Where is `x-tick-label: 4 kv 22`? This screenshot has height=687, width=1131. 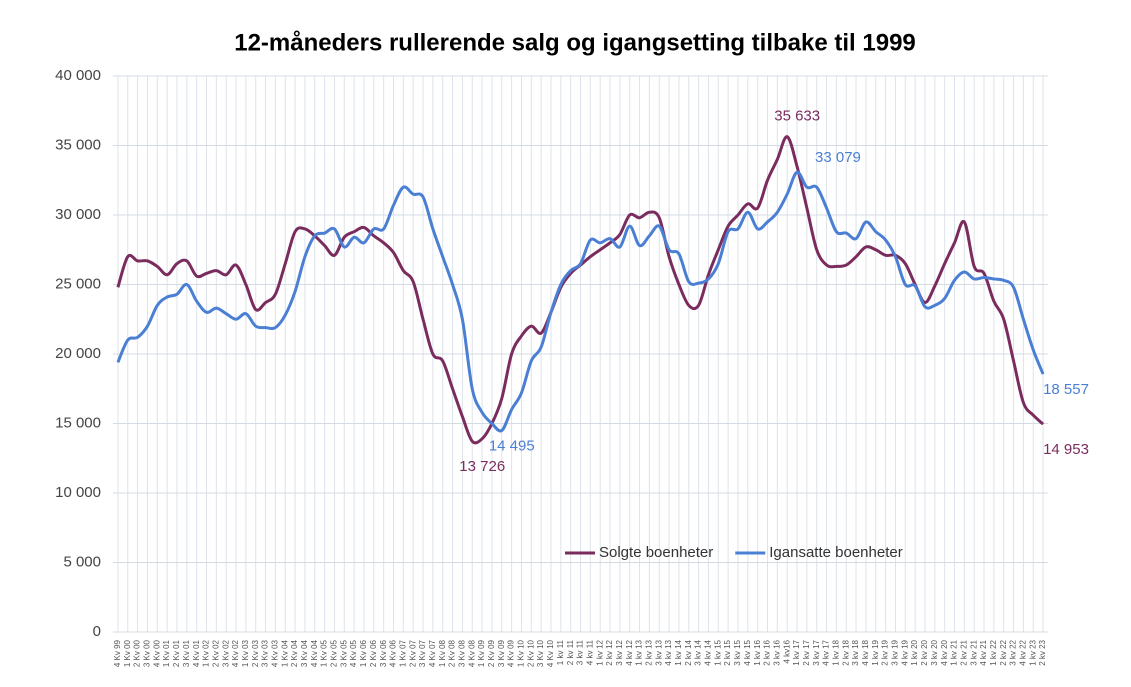 x-tick-label: 4 kv 22 is located at coordinates (1023, 652).